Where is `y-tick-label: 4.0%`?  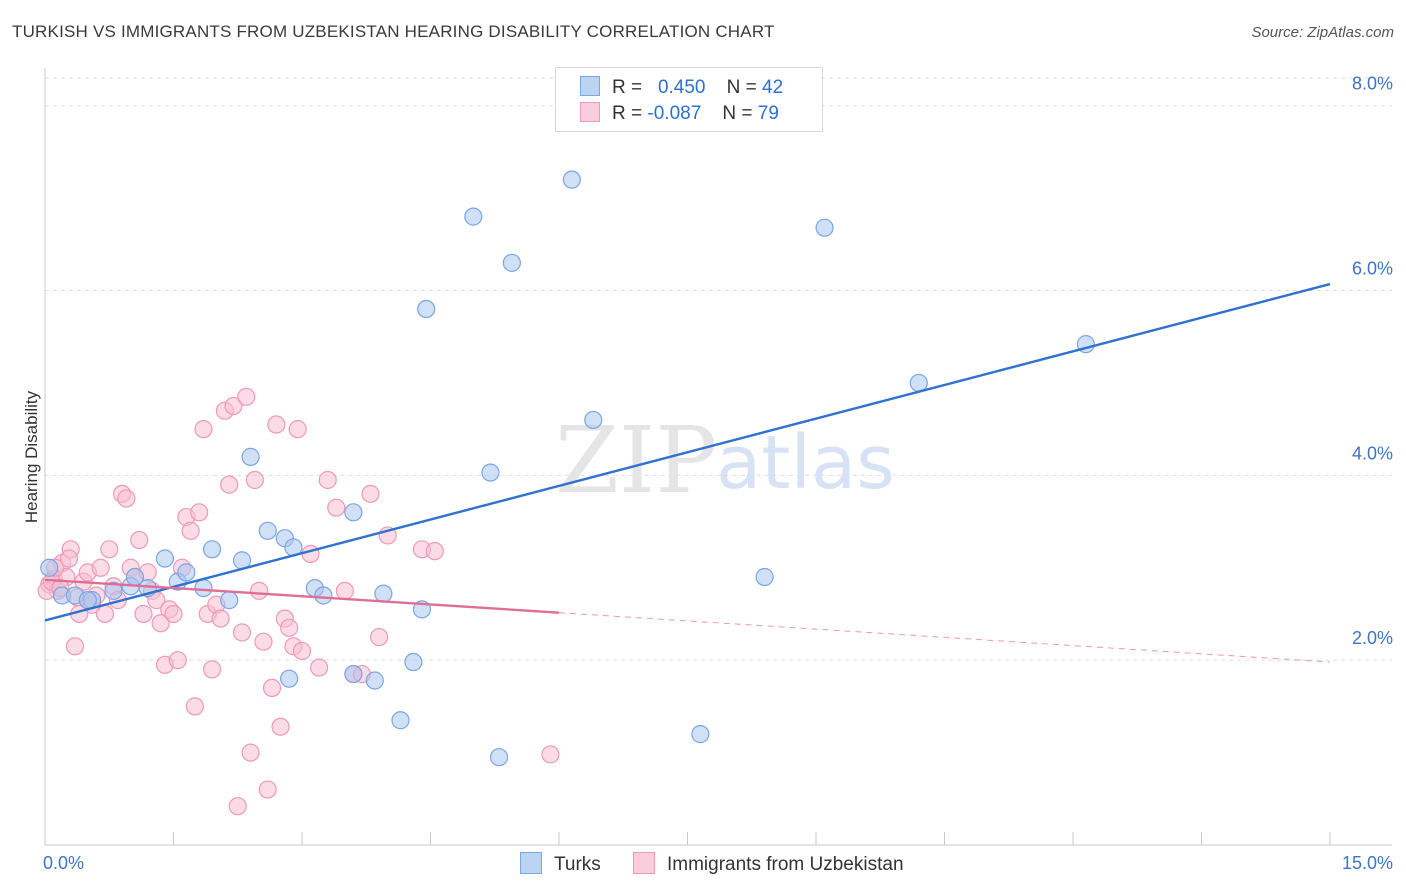
y-tick-label: 4.0% is located at coordinates (1372, 453).